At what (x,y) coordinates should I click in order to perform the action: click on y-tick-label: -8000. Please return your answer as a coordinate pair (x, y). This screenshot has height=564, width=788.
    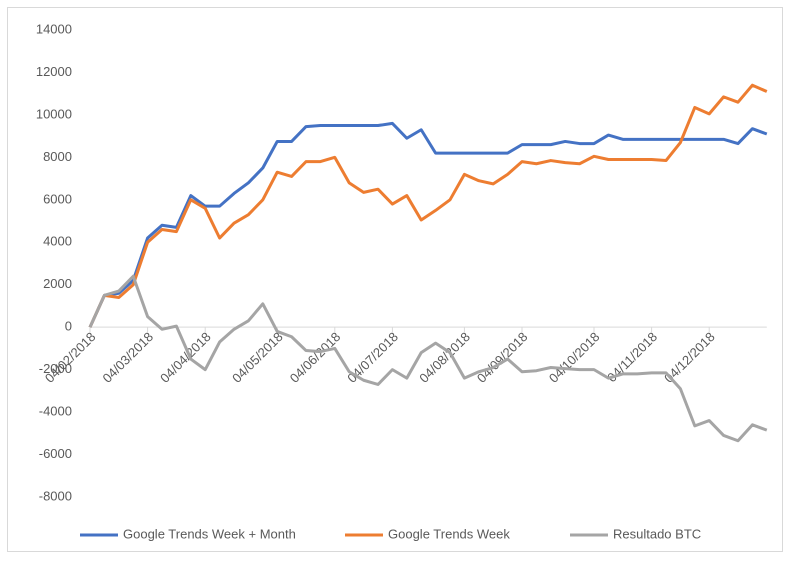
    Looking at the image, I should click on (55, 495).